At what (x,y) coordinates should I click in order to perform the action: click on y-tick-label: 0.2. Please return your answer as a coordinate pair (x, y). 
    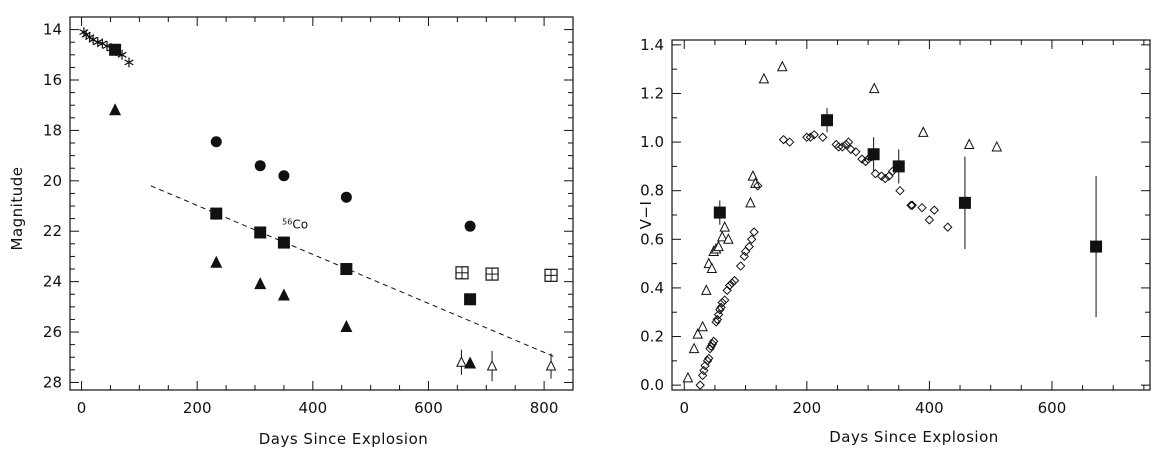
    Looking at the image, I should click on (652, 337).